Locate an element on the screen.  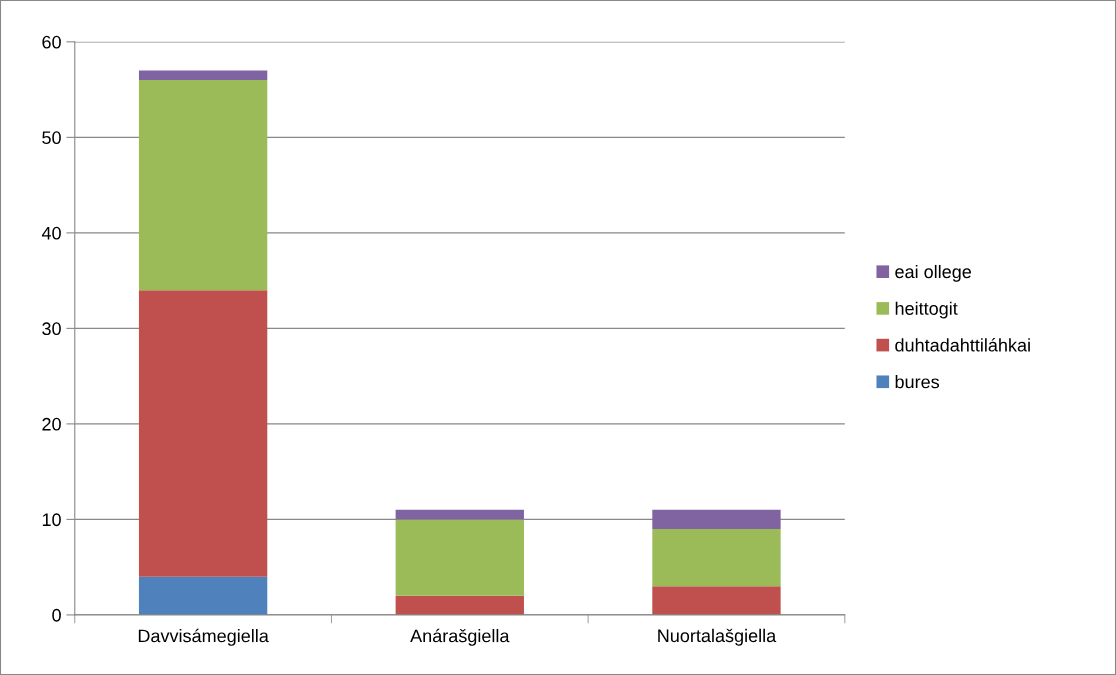
y-tick-label: 30 is located at coordinates (51, 329).